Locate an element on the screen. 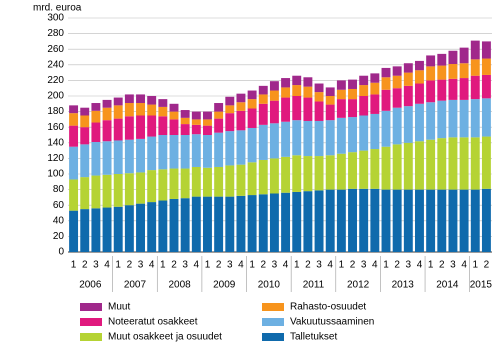 This screenshot has height=350, width=500. x-tick-label: 3 is located at coordinates (364, 265).